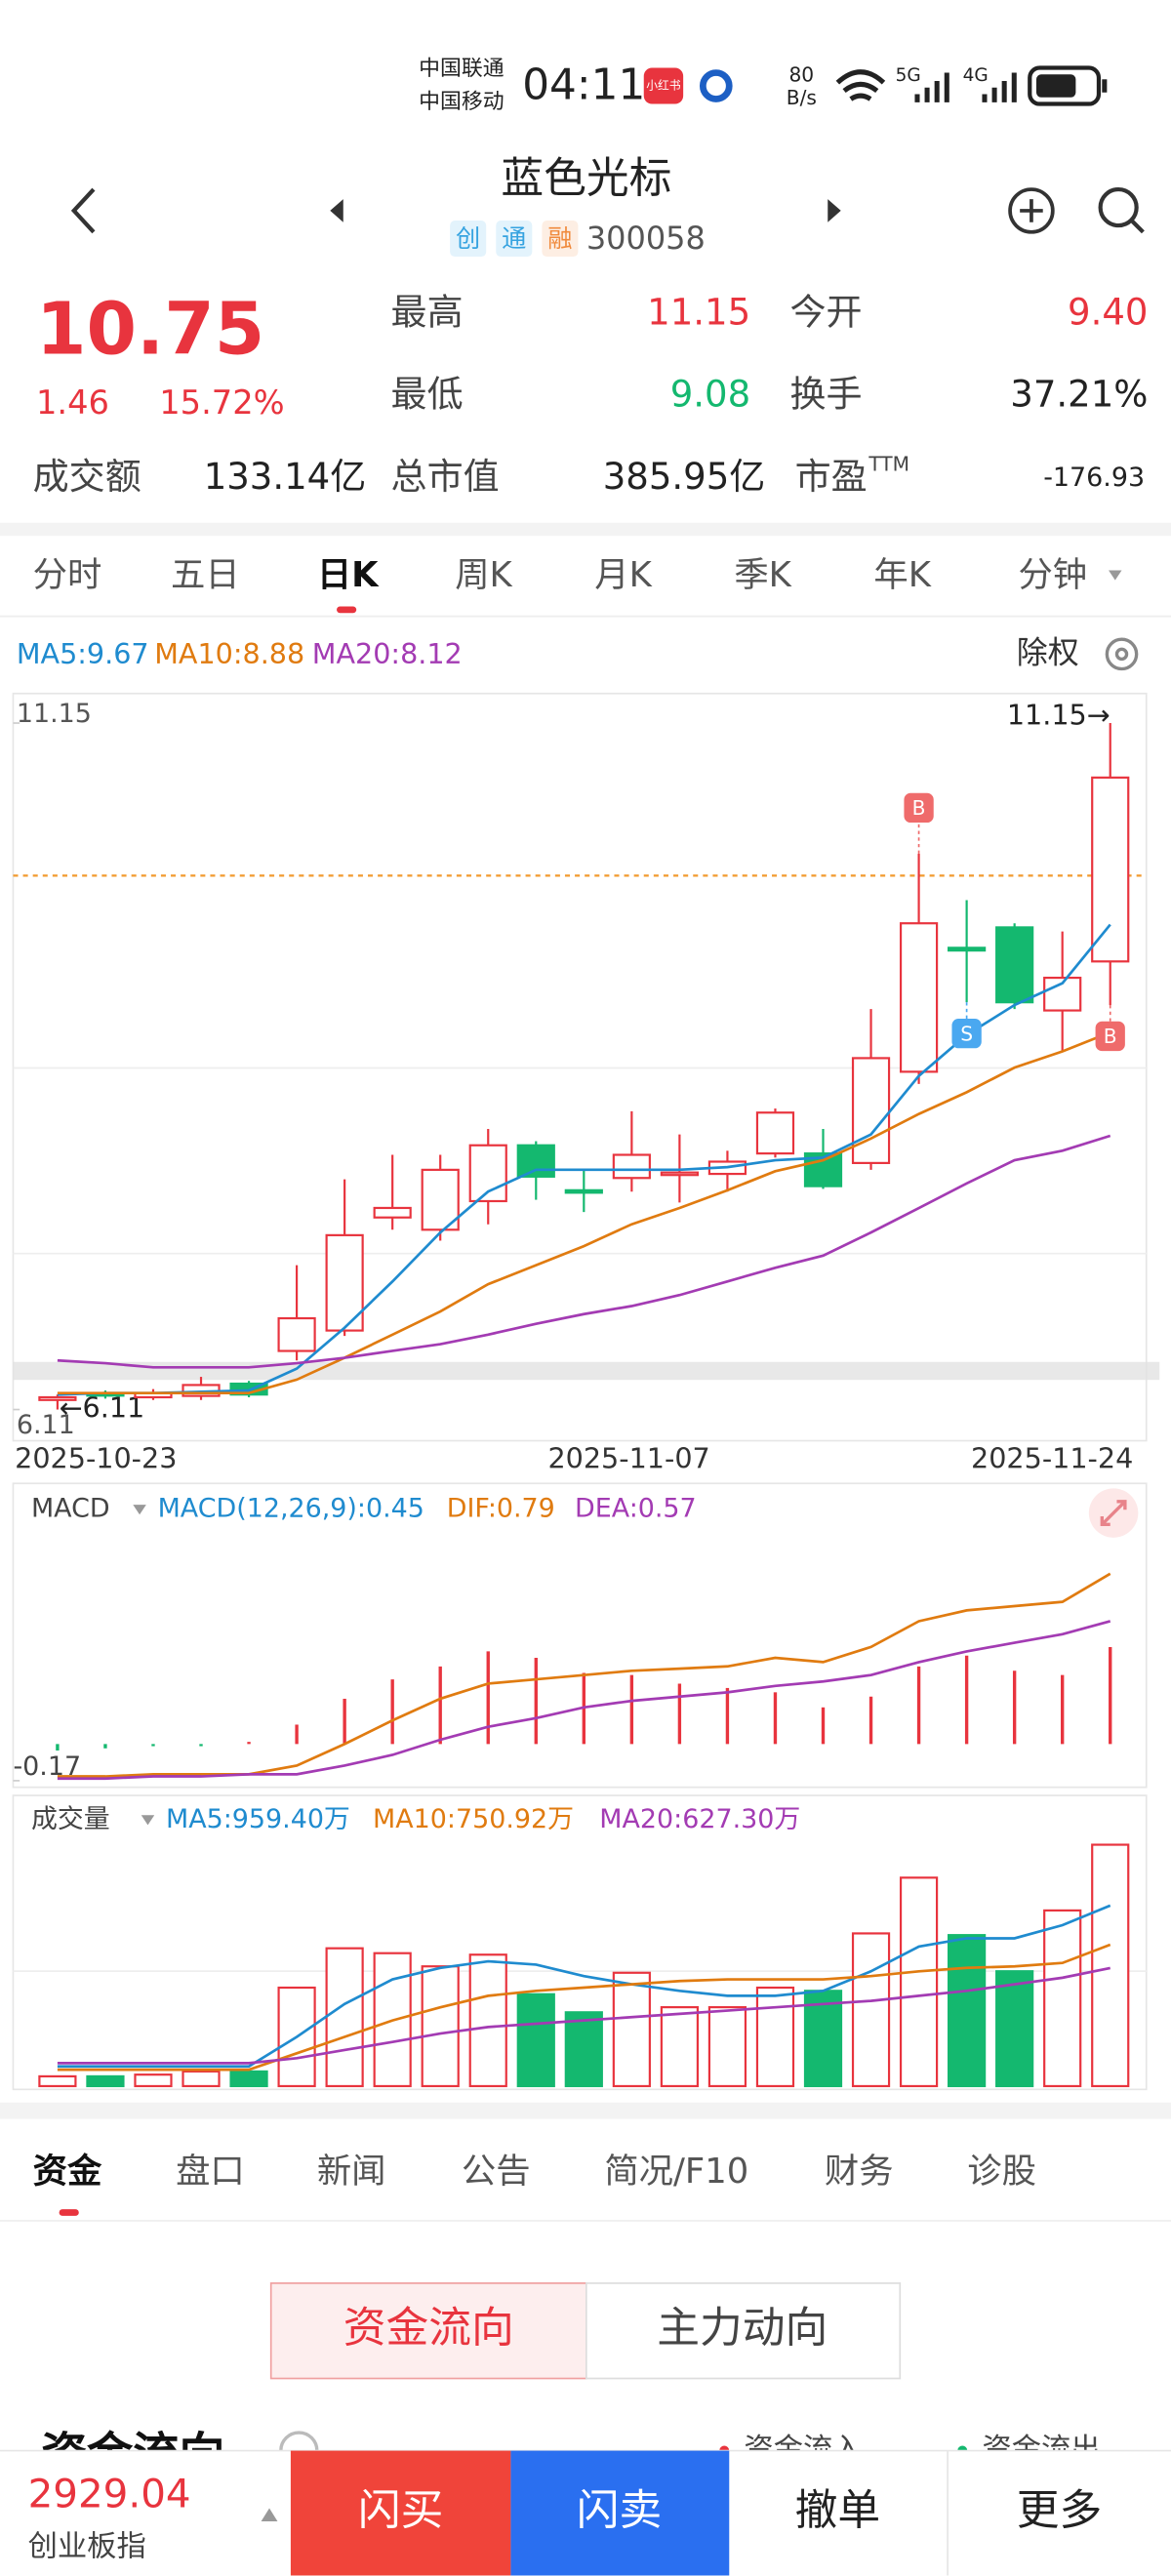  Describe the element at coordinates (1060, 2511) in the screenshot. I see `action-button: 更多` at that location.